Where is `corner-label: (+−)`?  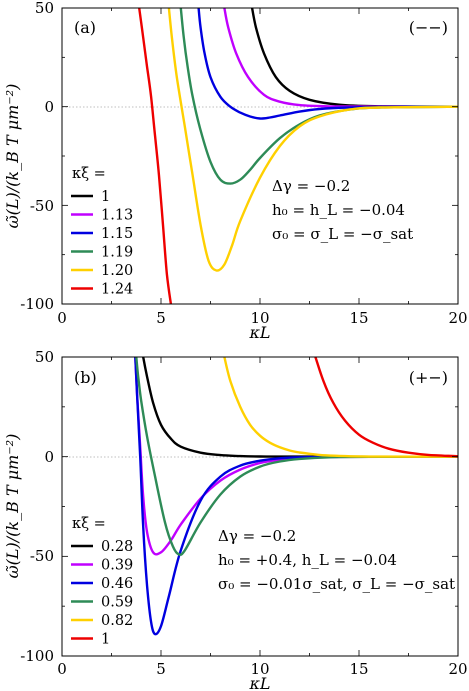
corner-label: (+−) is located at coordinates (428, 377).